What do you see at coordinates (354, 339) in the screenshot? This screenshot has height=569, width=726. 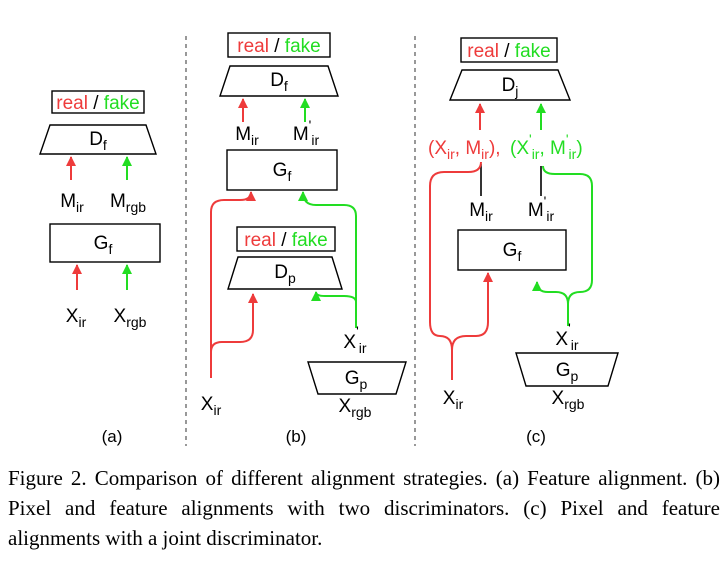 I see `x-ir-prime-b: X'ir` at bounding box center [354, 339].